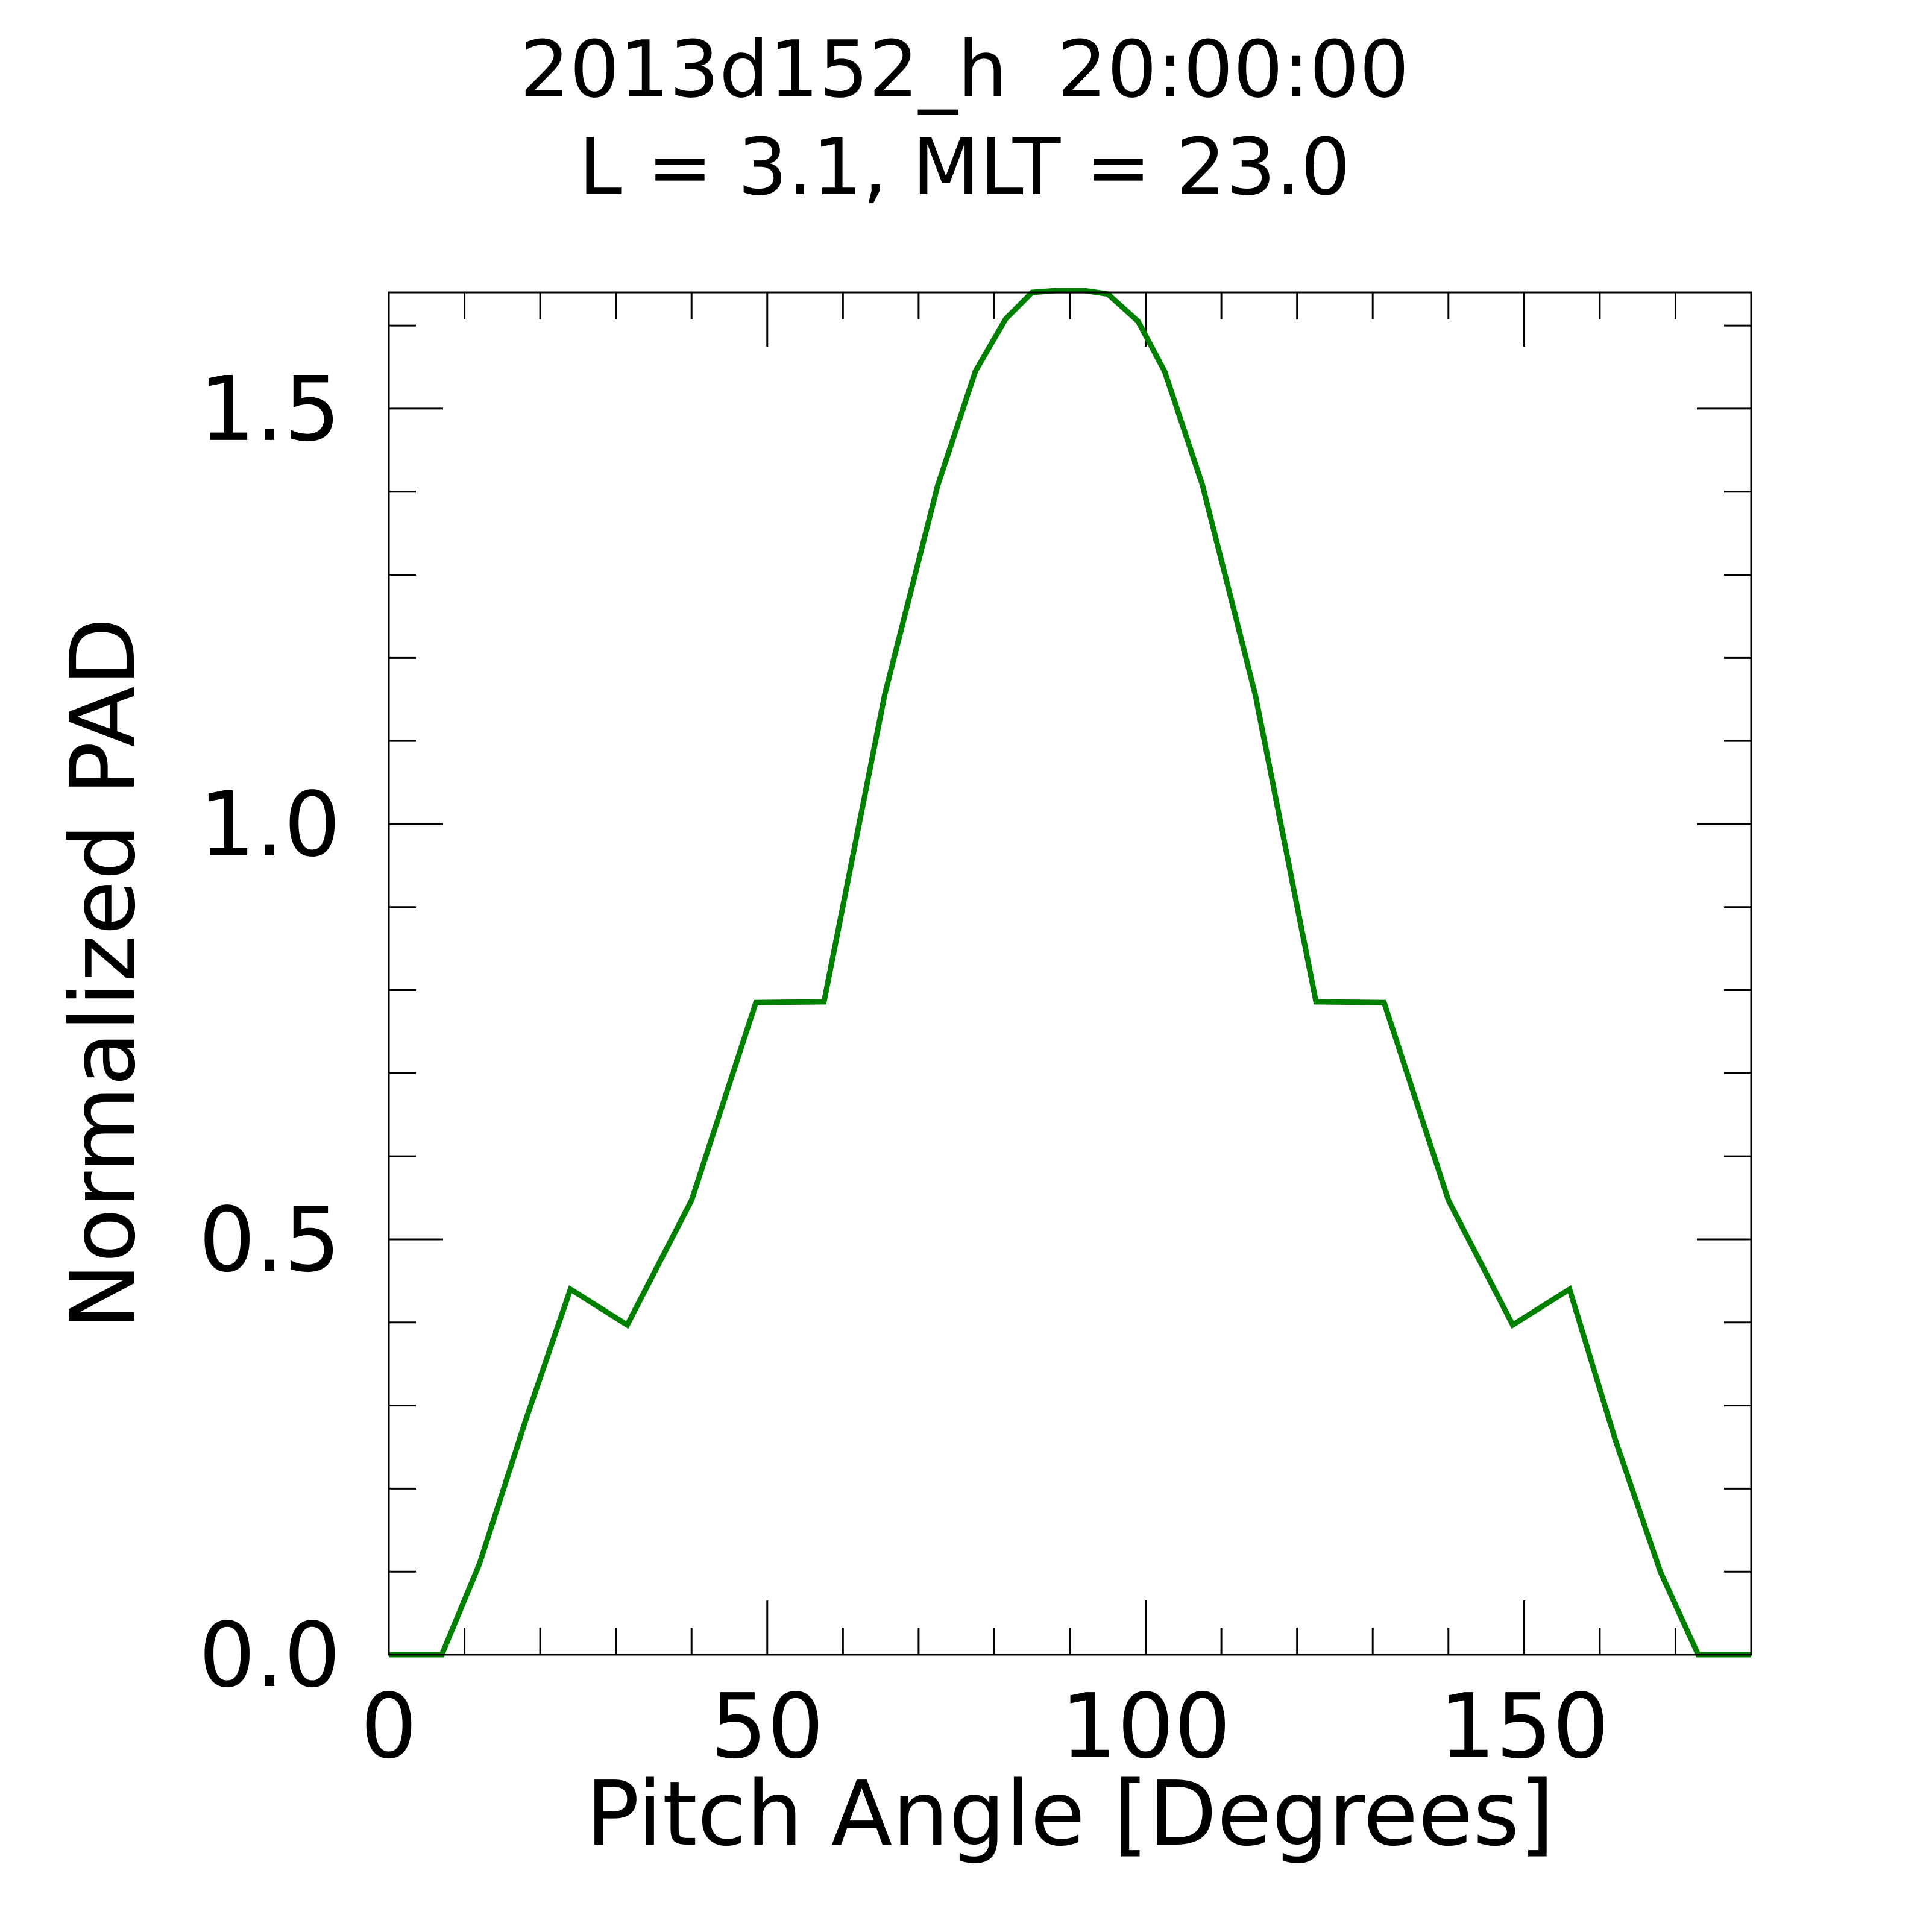  What do you see at coordinates (270, 409) in the screenshot?
I see `y-tick-label: 1.5` at bounding box center [270, 409].